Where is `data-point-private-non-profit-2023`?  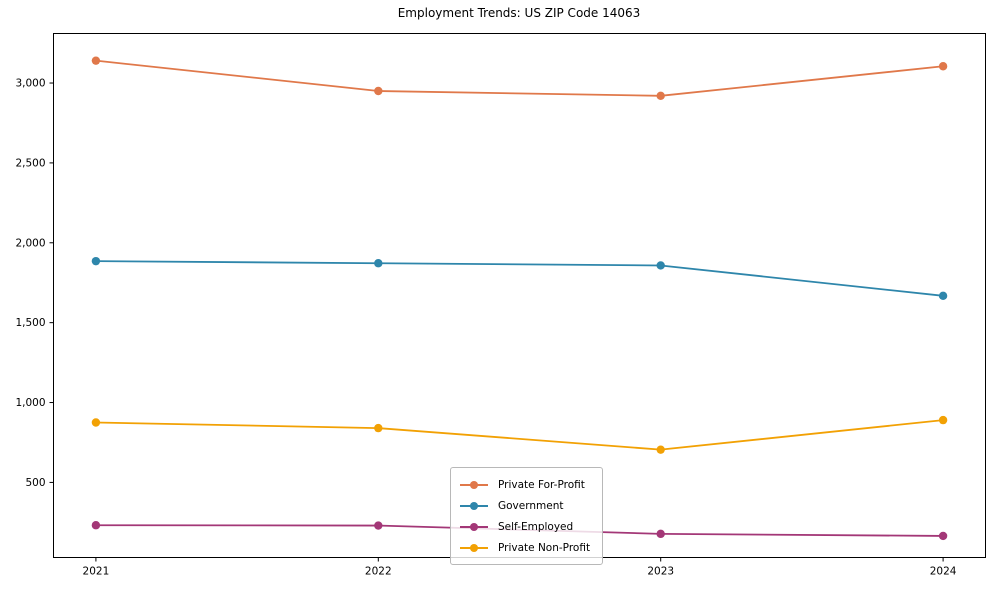
data-point-private-non-profit-2023 is located at coordinates (660, 449).